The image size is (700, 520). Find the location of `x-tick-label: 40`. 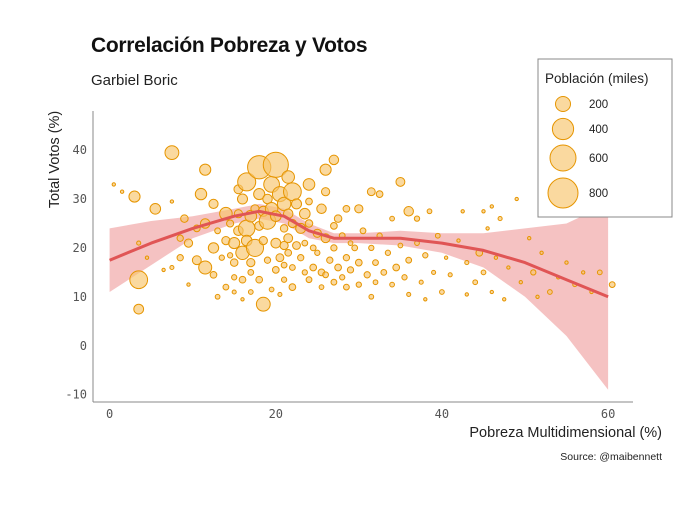

x-tick-label: 40 is located at coordinates (442, 414).